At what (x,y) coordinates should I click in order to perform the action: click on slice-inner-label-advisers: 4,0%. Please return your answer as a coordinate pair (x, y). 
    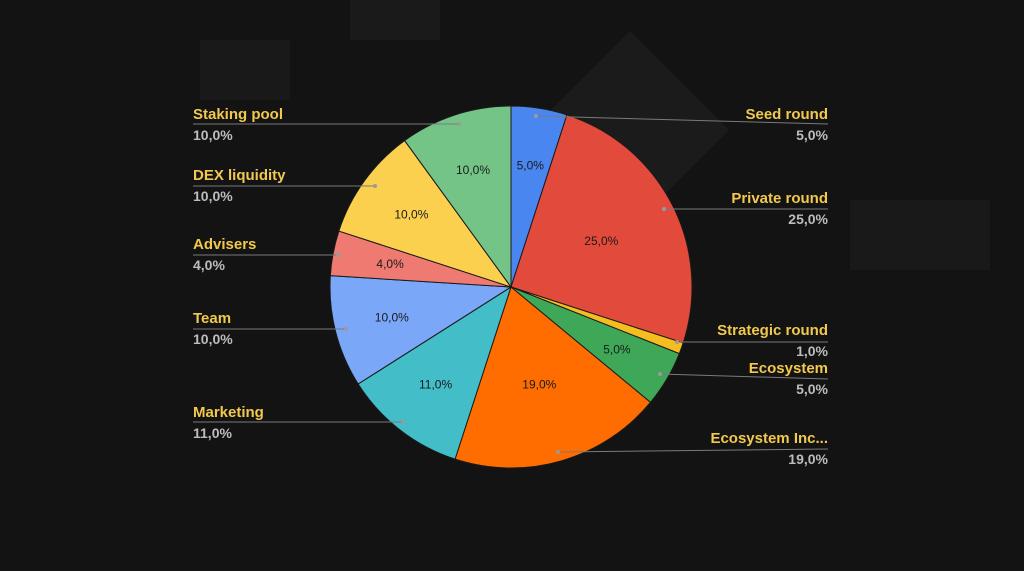
    Looking at the image, I should click on (390, 264).